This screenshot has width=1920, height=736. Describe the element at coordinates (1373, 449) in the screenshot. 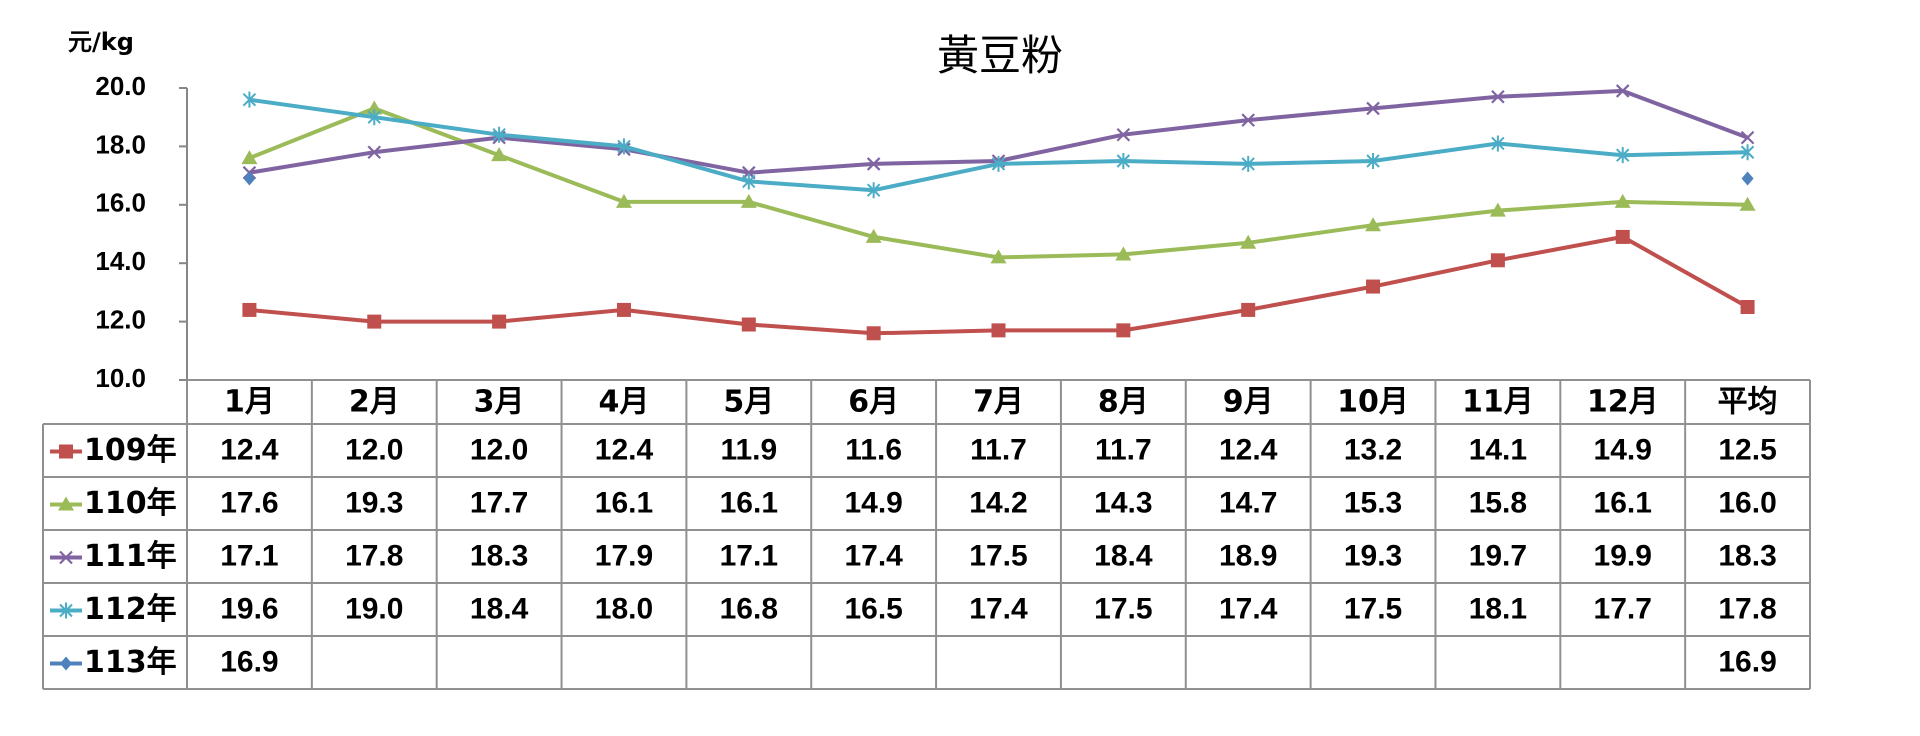

I see `data-label: 13.2` at that location.